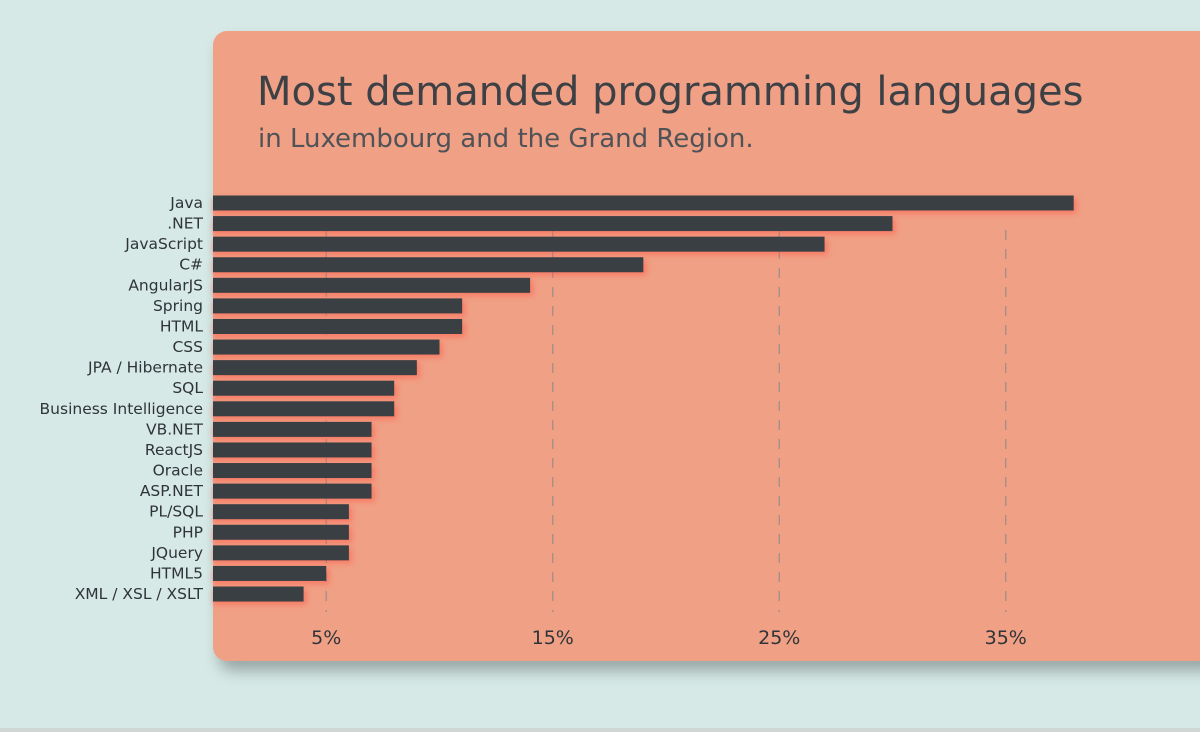 The height and width of the screenshot is (732, 1200). What do you see at coordinates (181, 326) in the screenshot?
I see `category-label: HTML` at bounding box center [181, 326].